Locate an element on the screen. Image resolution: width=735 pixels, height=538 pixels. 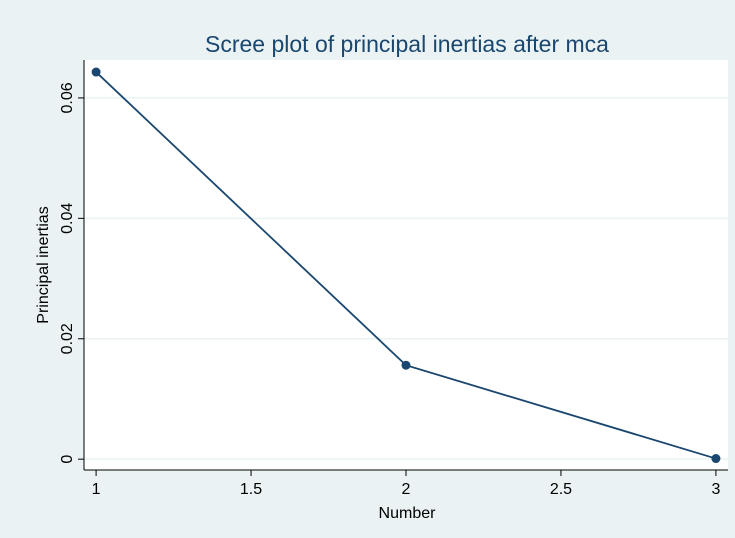
x-axis-title: Number is located at coordinates (408, 513).